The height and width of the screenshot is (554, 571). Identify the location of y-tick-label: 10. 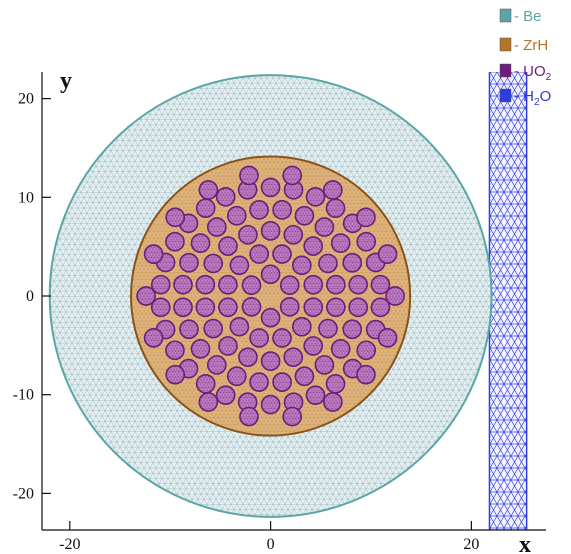
(26, 197).